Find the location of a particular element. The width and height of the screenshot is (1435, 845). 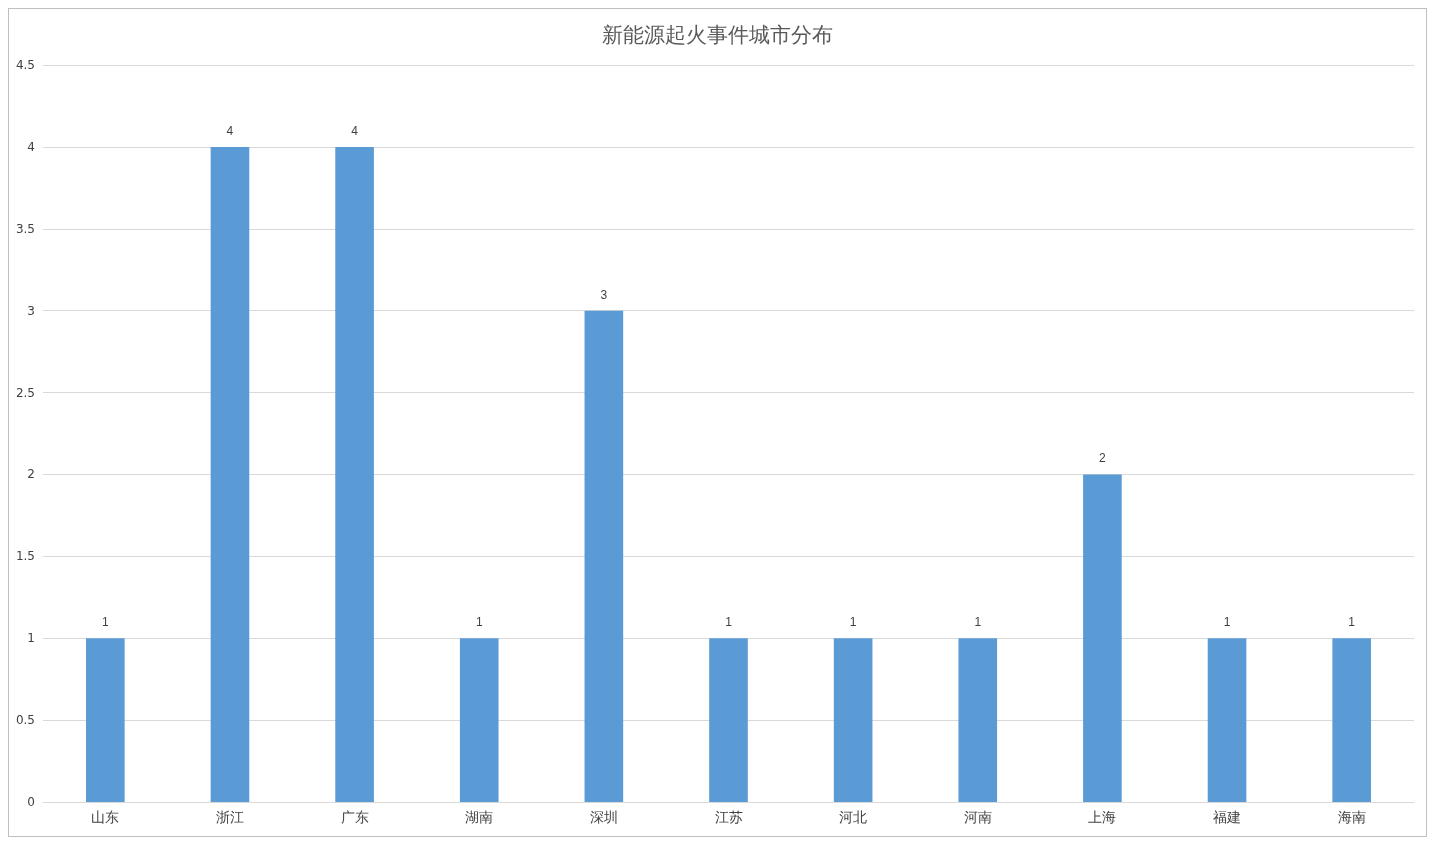

x-tick-label: 福建 is located at coordinates (1227, 817).